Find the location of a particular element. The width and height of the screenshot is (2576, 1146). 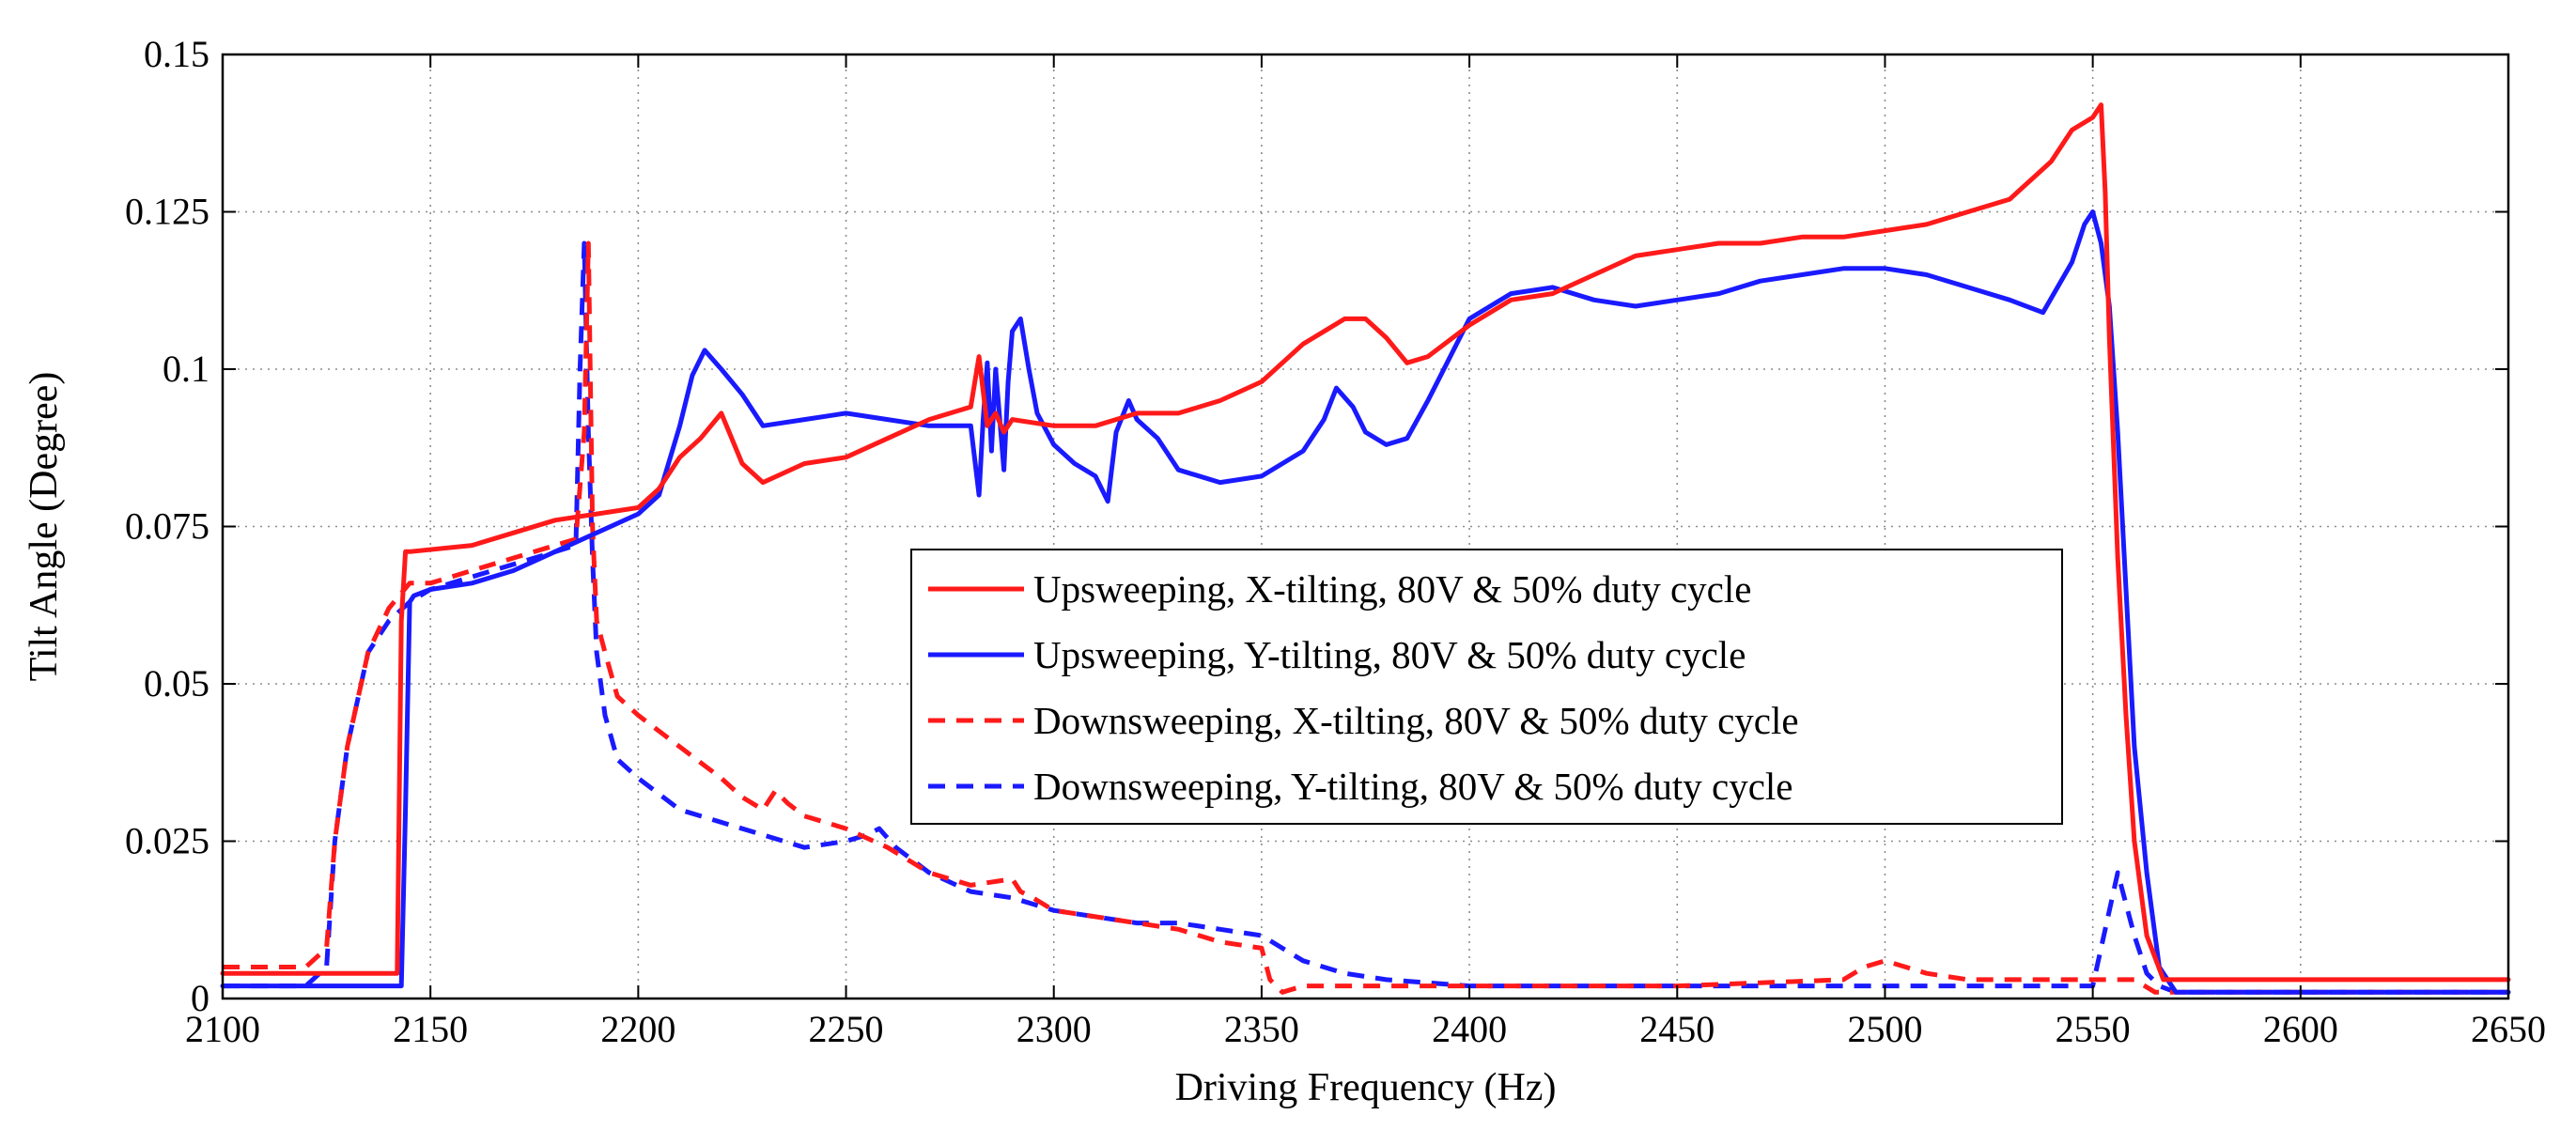

y-tick-label: 0.1 is located at coordinates (186, 369).